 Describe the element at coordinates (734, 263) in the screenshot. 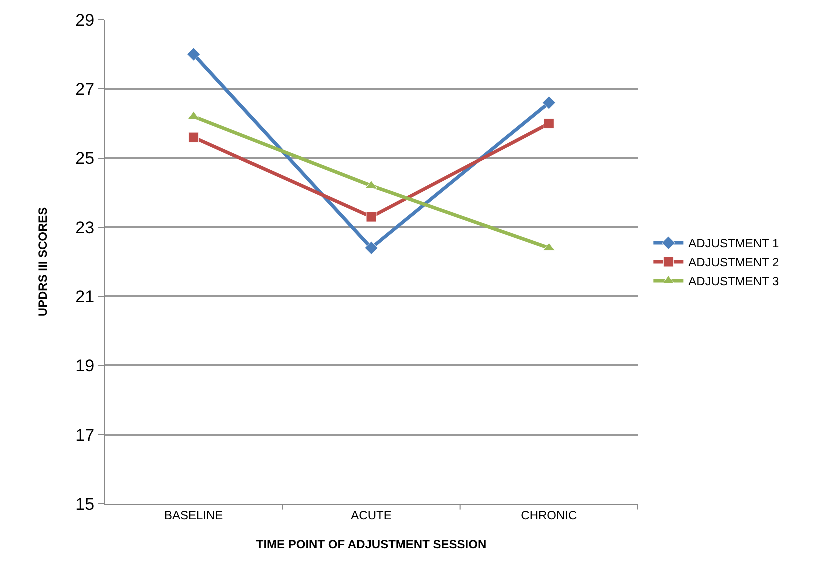

I see `legend-label: ADJUSTMENT 2` at that location.